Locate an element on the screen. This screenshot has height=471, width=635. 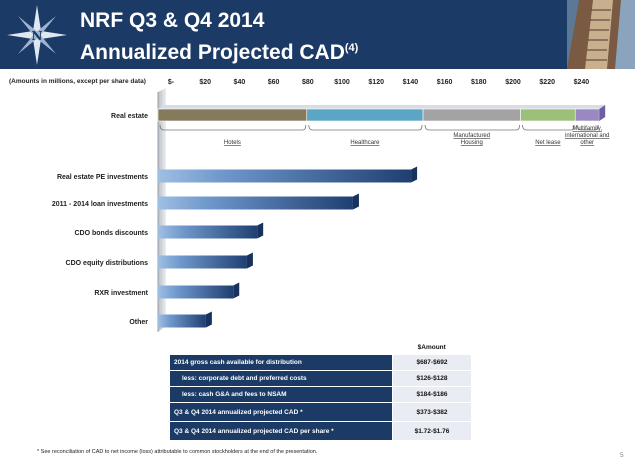
segment-label: international and is located at coordinates (587, 136).